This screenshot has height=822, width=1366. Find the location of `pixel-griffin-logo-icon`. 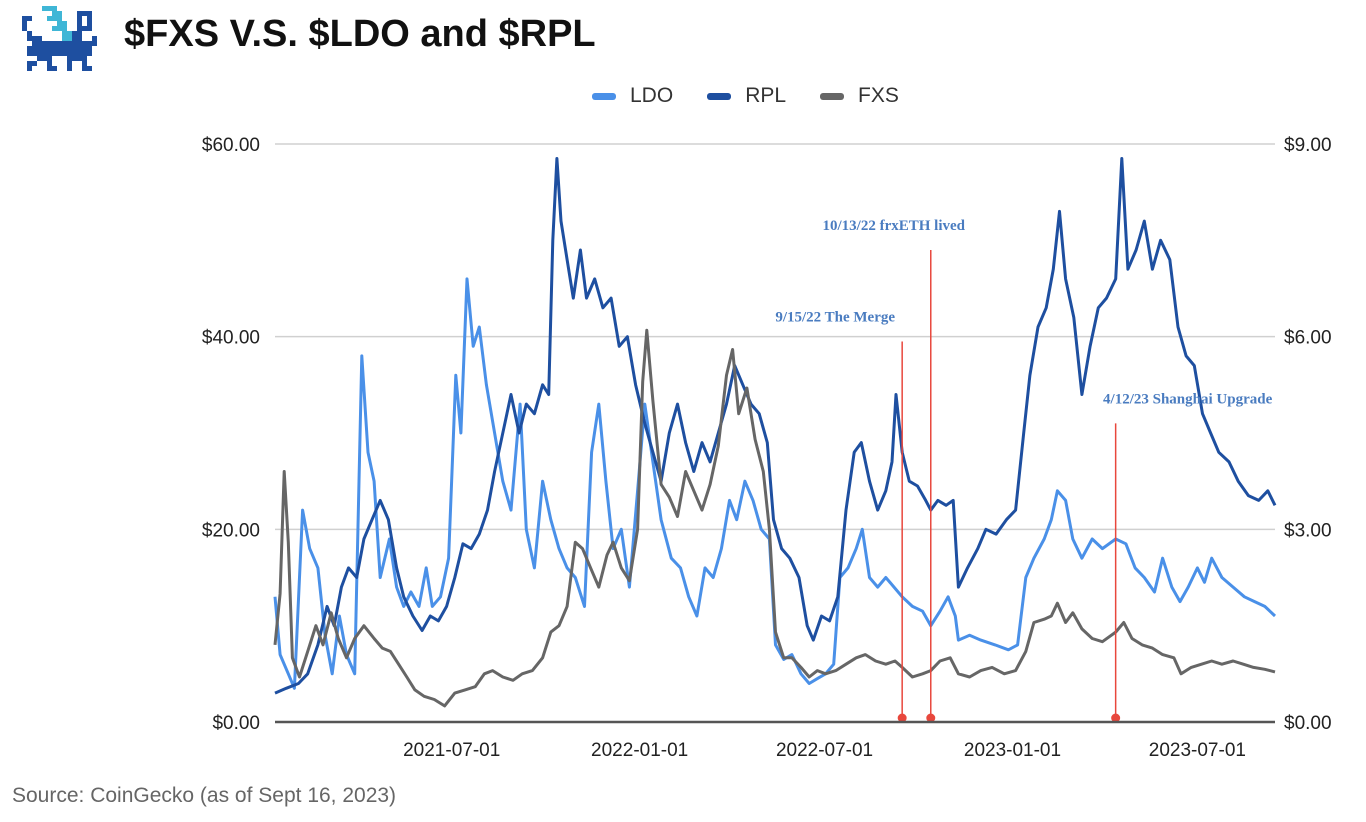

pixel-griffin-logo-icon is located at coordinates (62, 41).